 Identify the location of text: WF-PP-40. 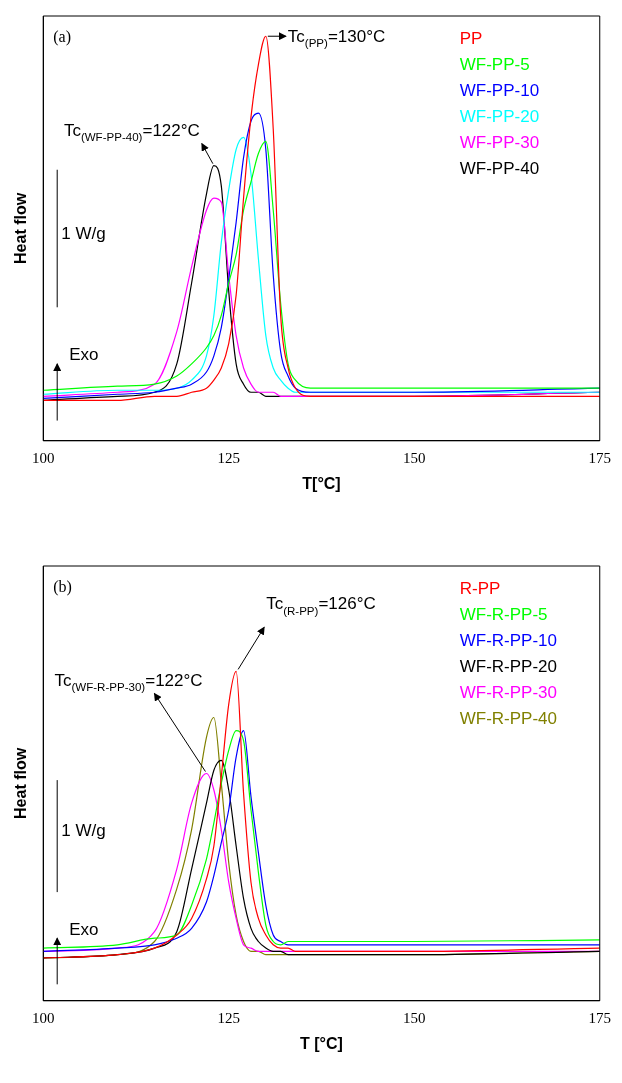
(499, 168).